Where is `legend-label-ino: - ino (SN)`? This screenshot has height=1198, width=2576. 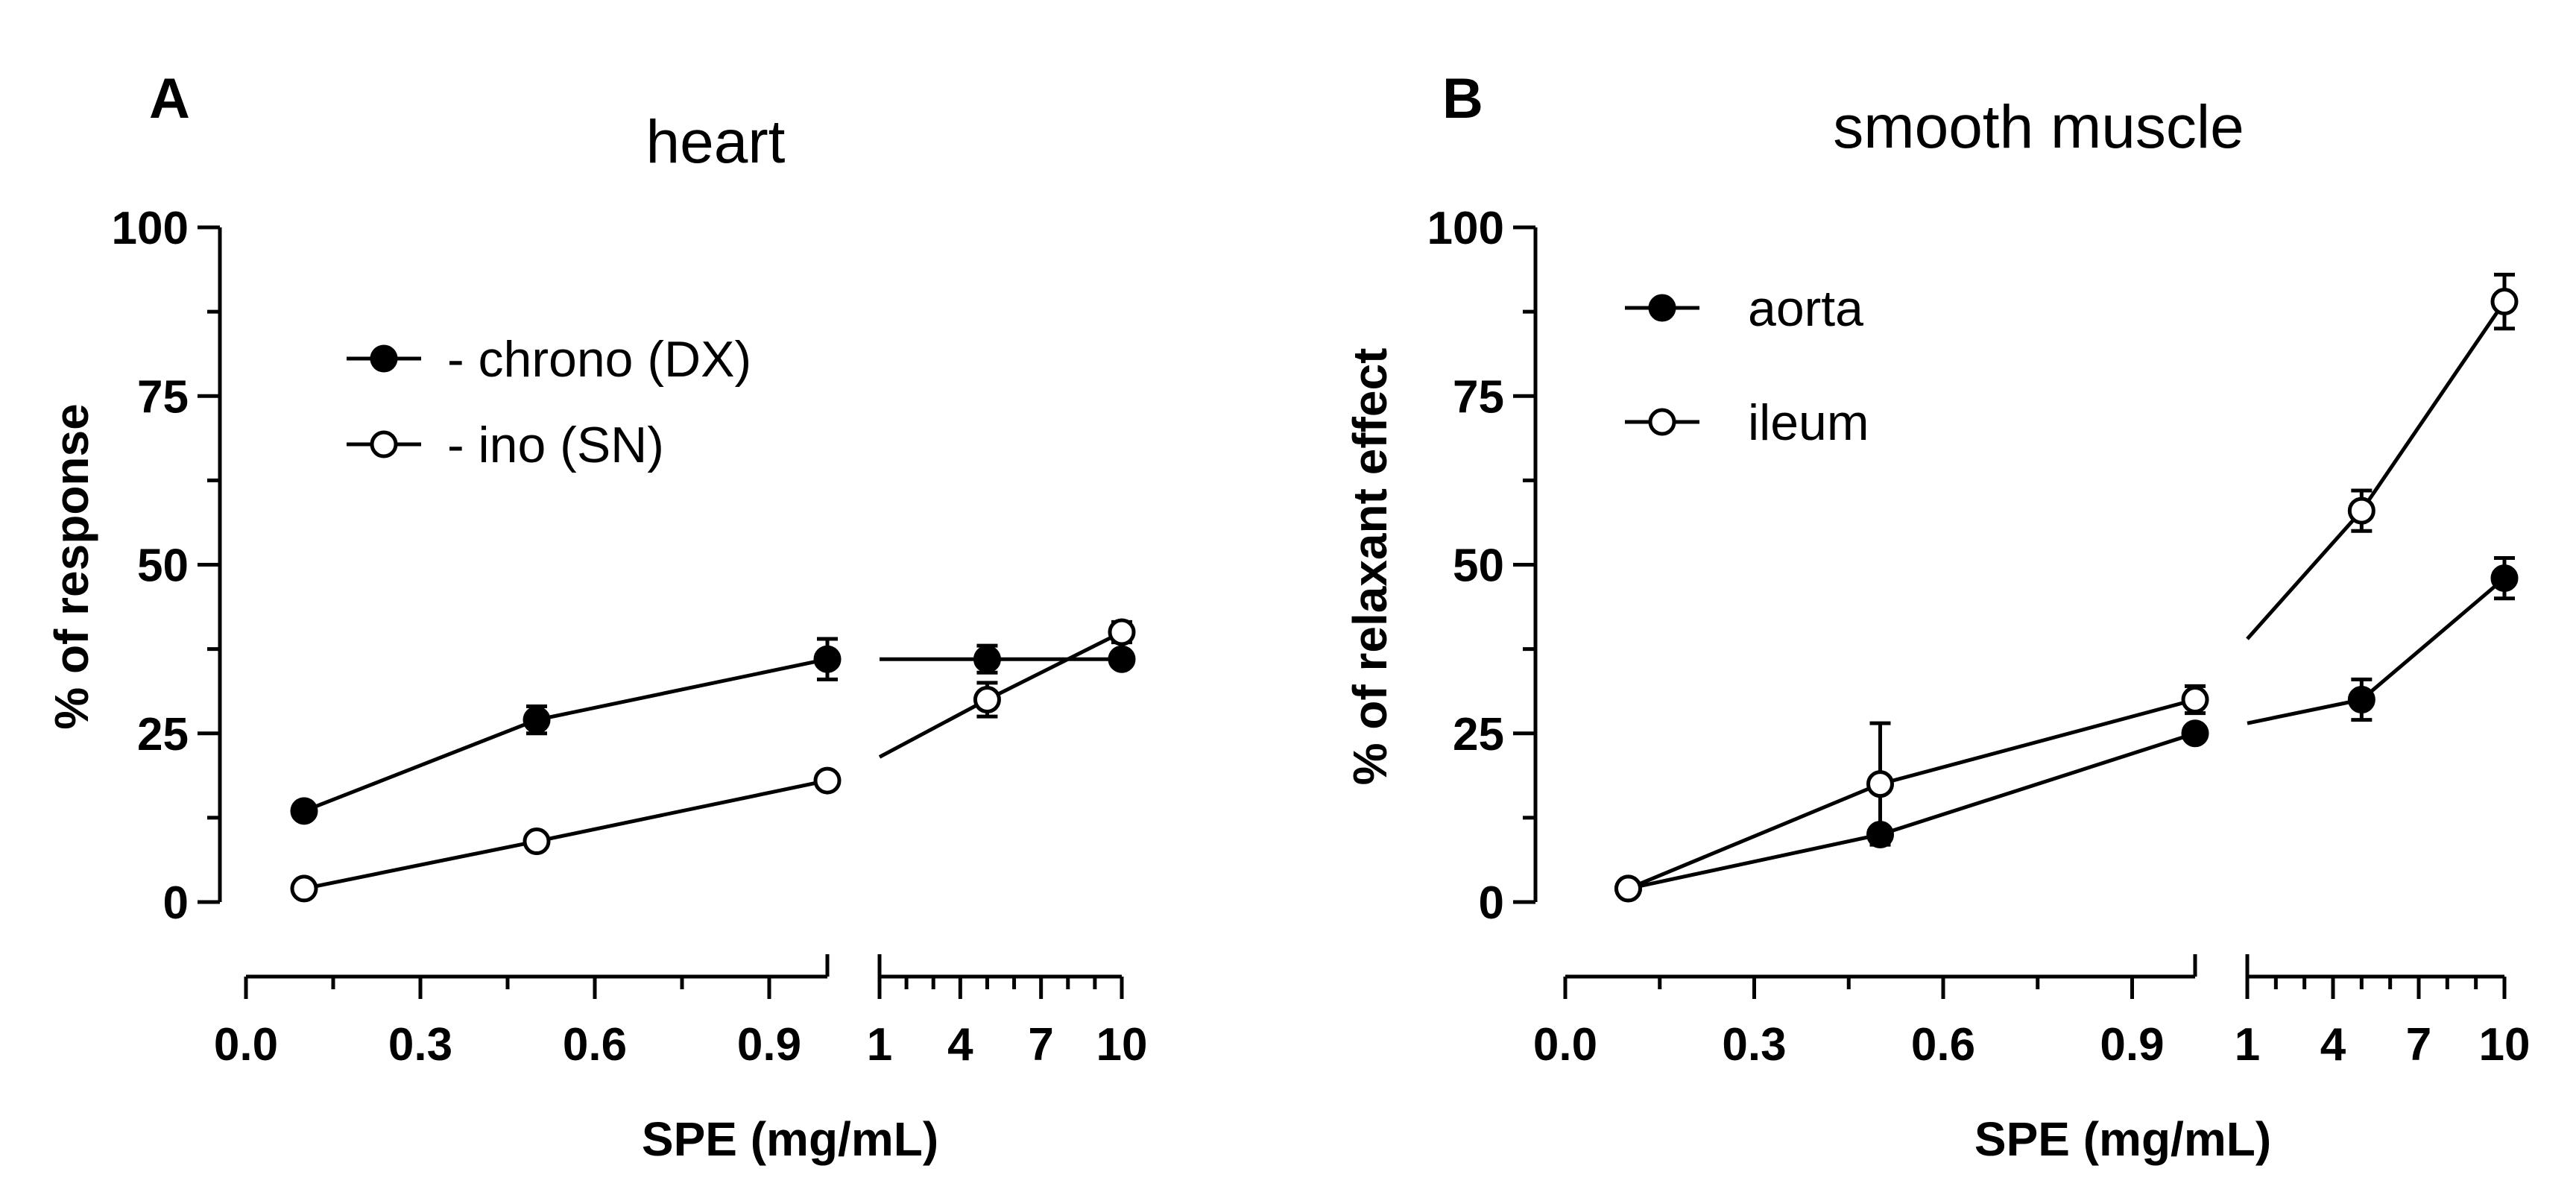
legend-label-ino: - ino (SN) is located at coordinates (555, 445).